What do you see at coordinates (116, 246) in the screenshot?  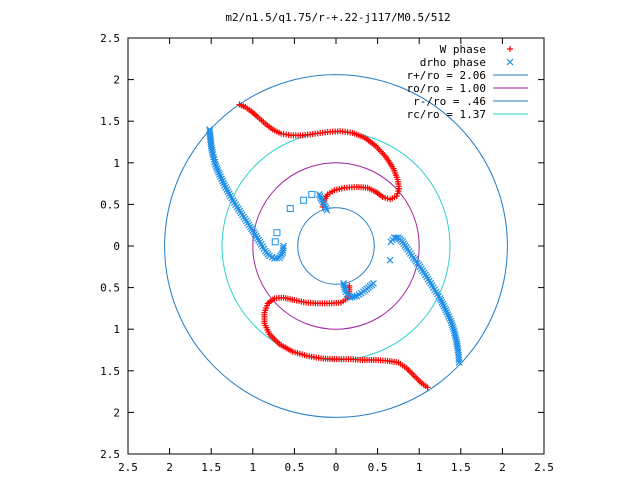 I see `y-tick-label: 0` at bounding box center [116, 246].